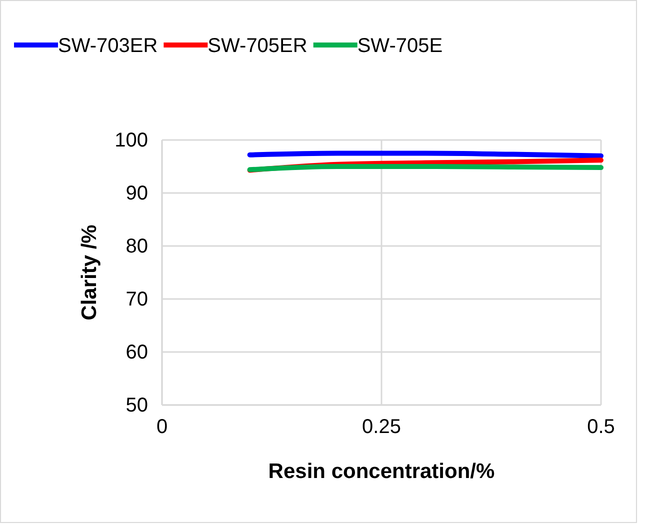 The height and width of the screenshot is (526, 649). What do you see at coordinates (601, 427) in the screenshot?
I see `x-tick-label: 0.5` at bounding box center [601, 427].